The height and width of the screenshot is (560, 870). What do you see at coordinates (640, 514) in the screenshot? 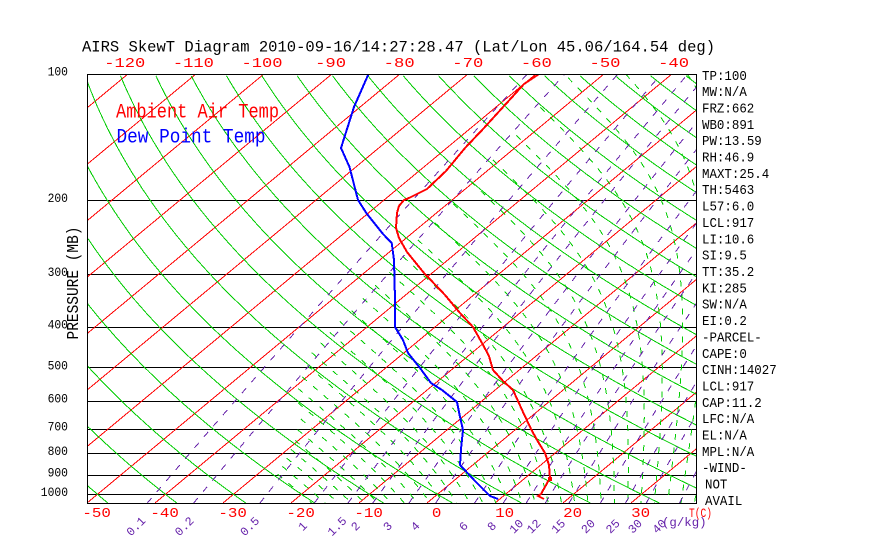
I see `svg-text: 30` at bounding box center [640, 514].